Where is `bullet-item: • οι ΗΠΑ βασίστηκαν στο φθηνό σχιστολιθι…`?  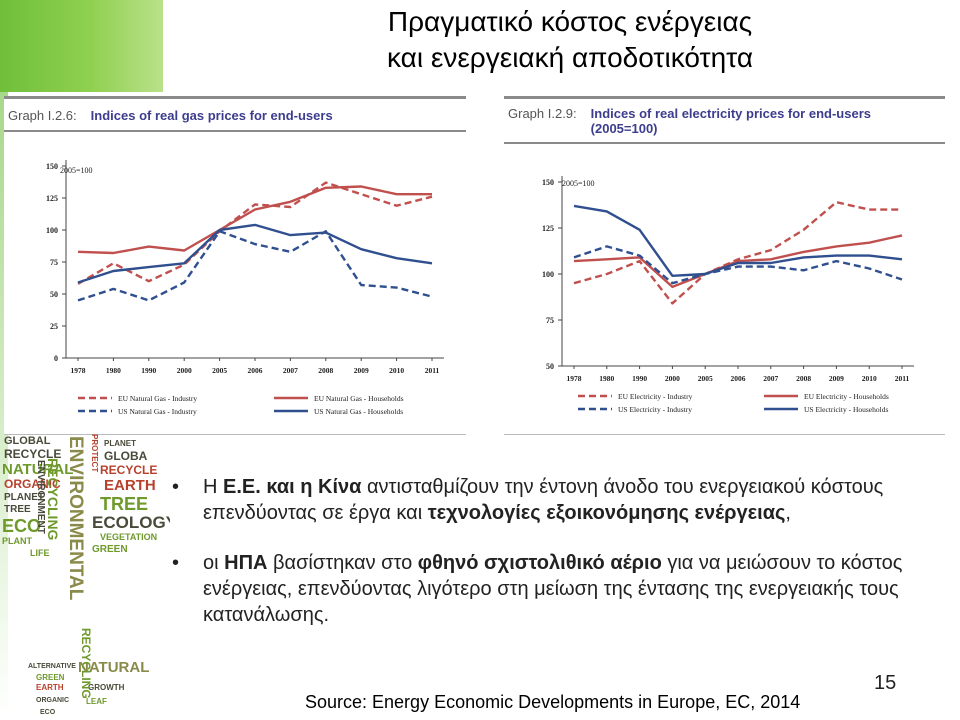 bullet-item: • οι ΗΠΑ βασίστηκαν στο φθηνό σχιστολιθι… is located at coordinates (563, 589).